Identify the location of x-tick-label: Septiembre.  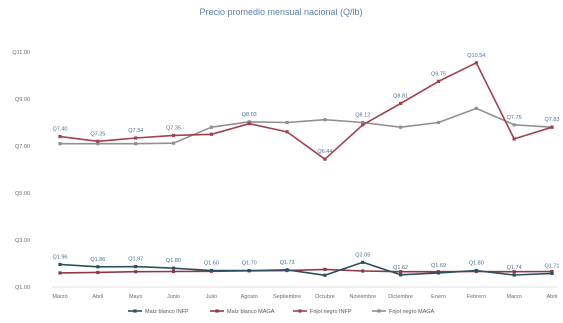
(287, 297).